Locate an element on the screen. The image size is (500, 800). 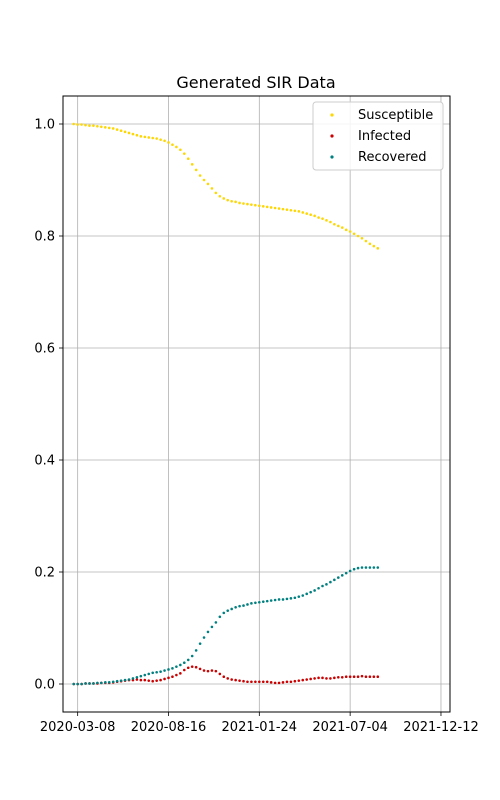
x-tick-label: 2021-01-24 is located at coordinates (260, 727).